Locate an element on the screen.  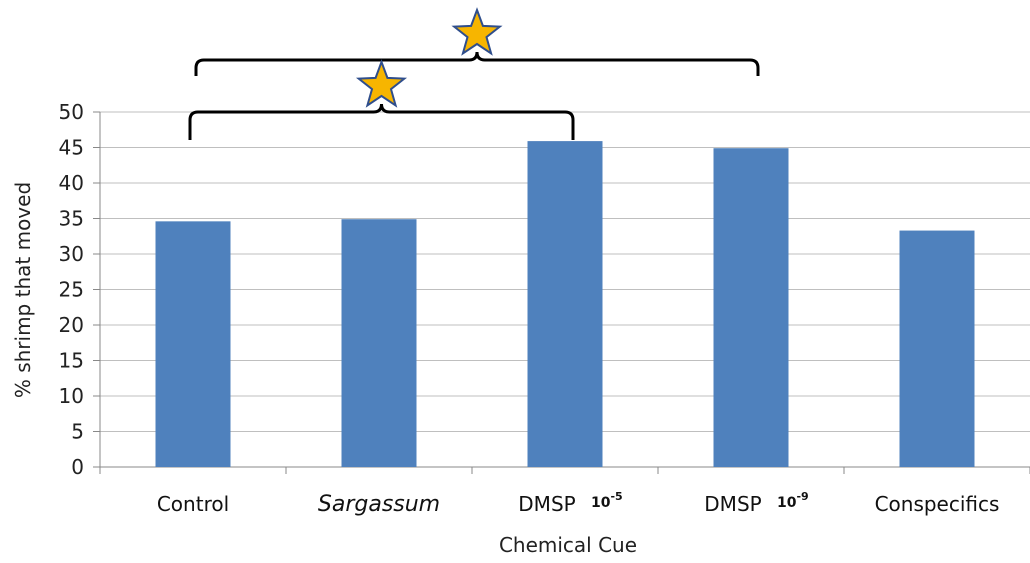
y-axis-title: % shrimp that moved is located at coordinates (23, 290).